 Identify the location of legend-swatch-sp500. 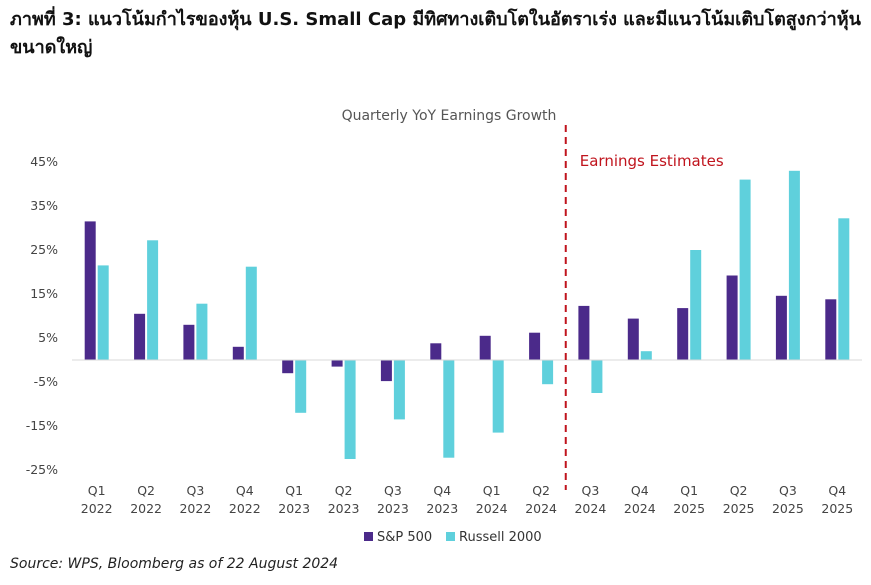
(368, 536).